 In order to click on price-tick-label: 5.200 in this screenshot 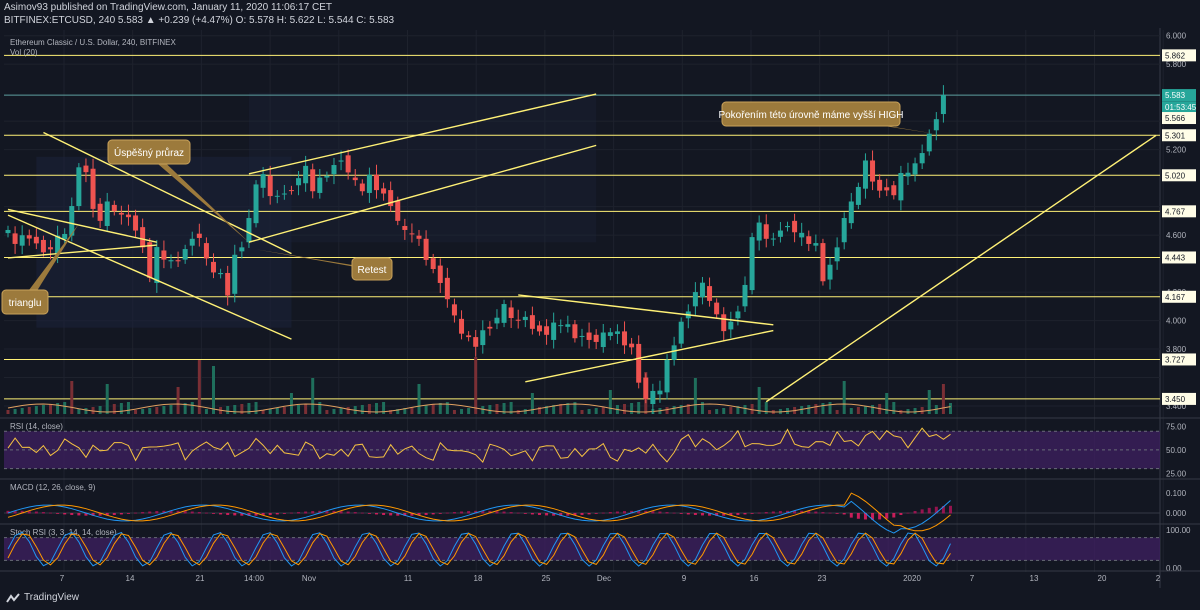, I will do `click(1176, 150)`.